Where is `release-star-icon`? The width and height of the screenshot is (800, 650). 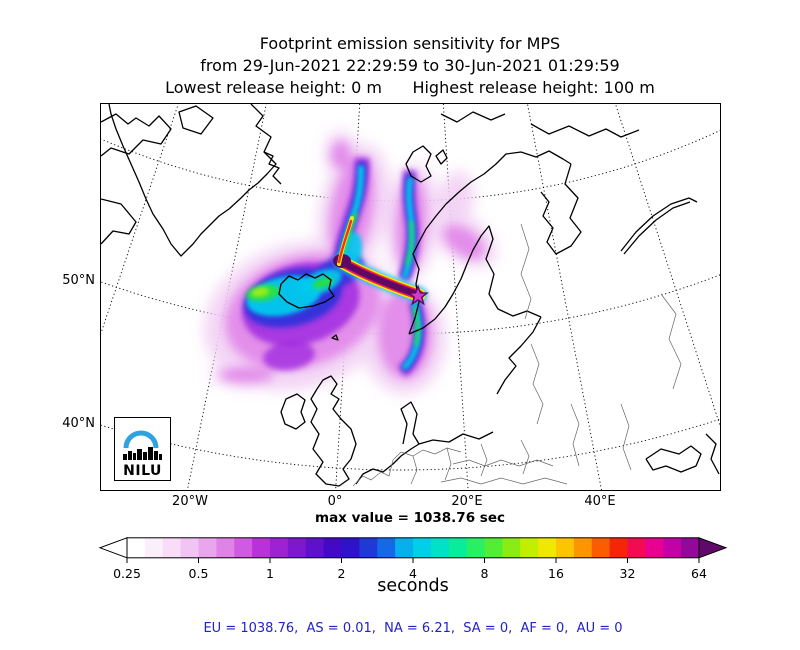 release-star-icon is located at coordinates (418, 295).